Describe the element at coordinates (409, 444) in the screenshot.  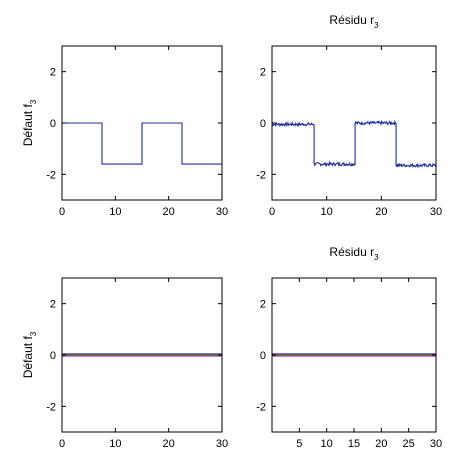
I see `x-tick-label: 25` at that location.